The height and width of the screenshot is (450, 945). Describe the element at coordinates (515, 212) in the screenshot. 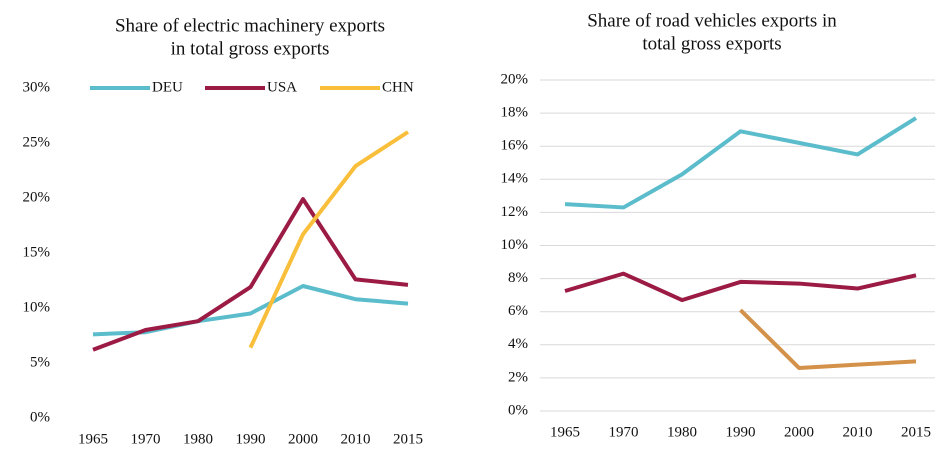

I see `y-tick-label: 12%` at that location.